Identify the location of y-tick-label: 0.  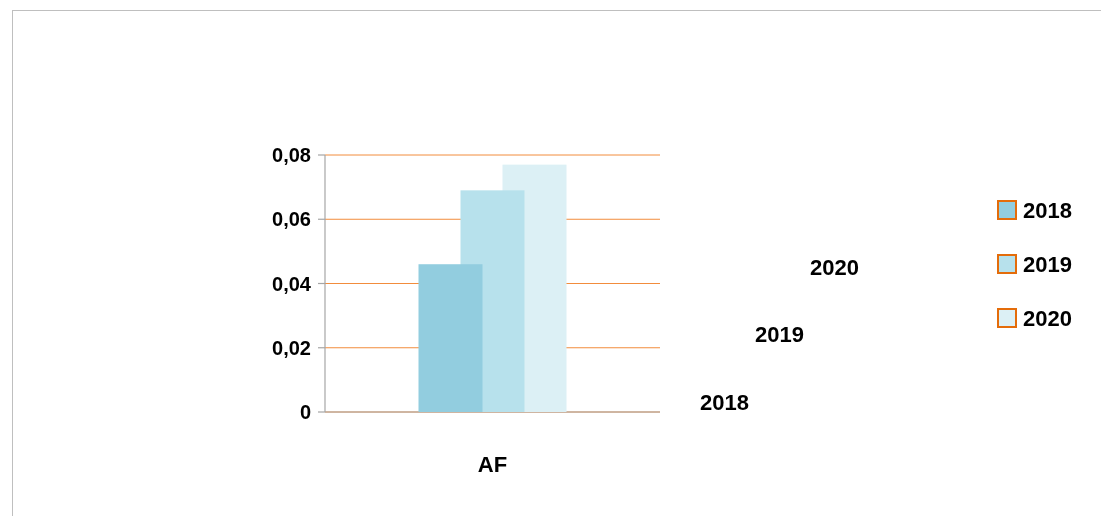
(305, 412).